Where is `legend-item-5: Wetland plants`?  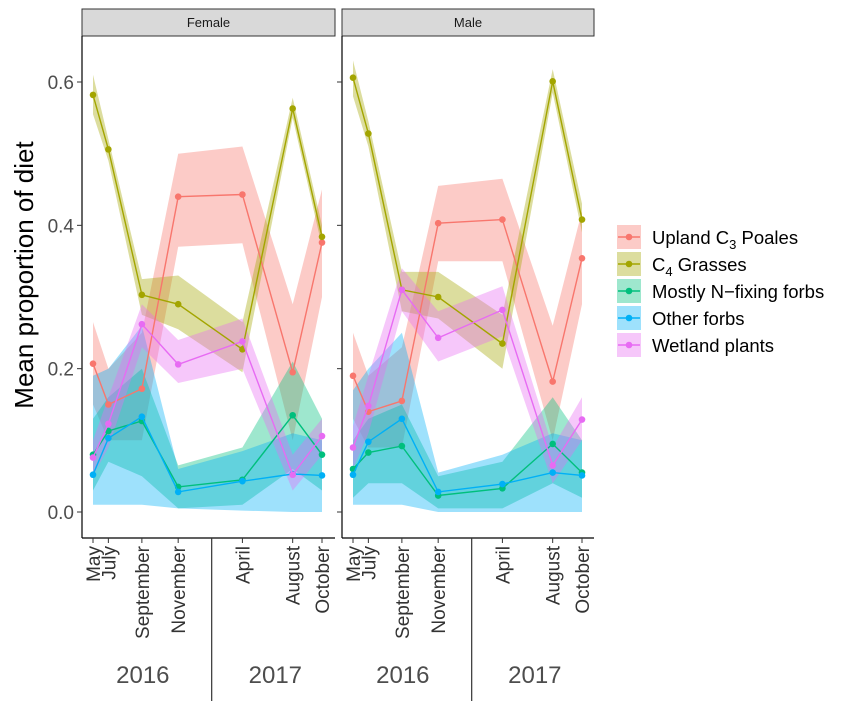
legend-item-5: Wetland plants is located at coordinates (695, 345).